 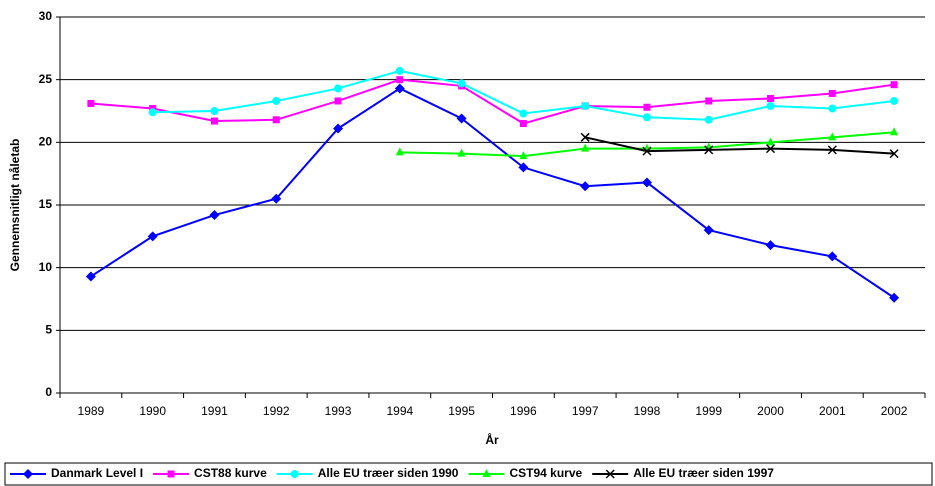 I want to click on y-tick-label: 10, so click(x=46, y=267).